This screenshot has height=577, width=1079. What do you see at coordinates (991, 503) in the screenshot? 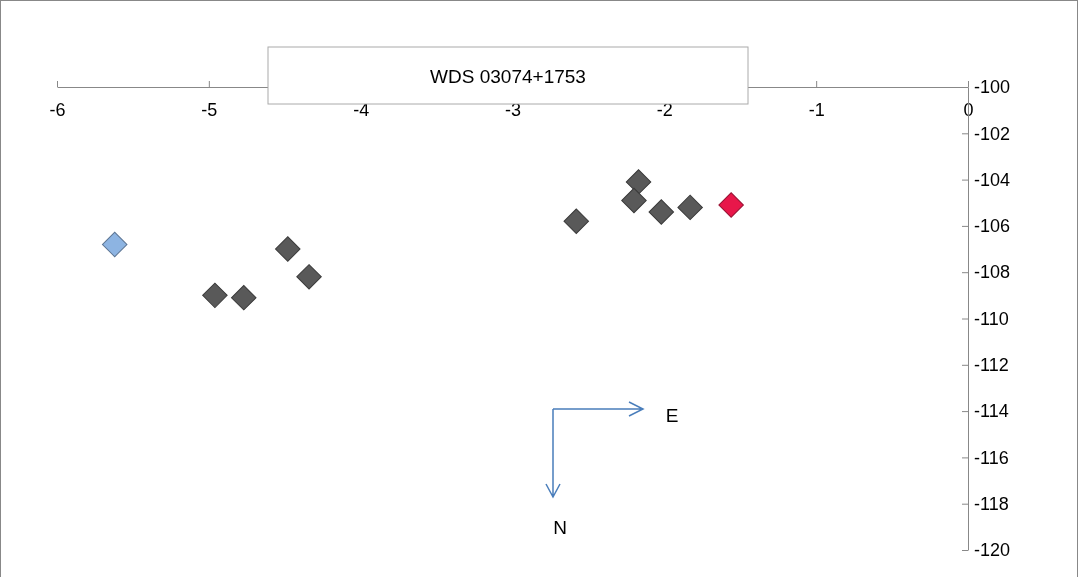
I see `y-tick-label: -118` at bounding box center [991, 503].